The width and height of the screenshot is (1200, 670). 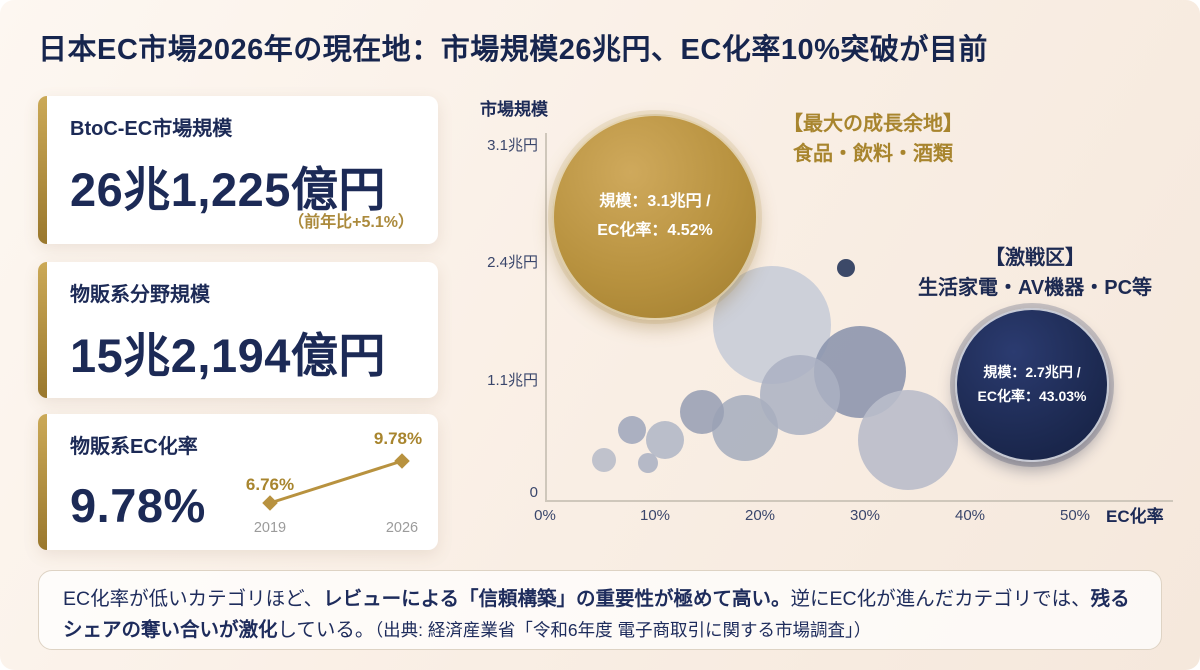 What do you see at coordinates (151, 129) in the screenshot?
I see `kpi-heading: BtoC-EC市場規模` at bounding box center [151, 129].